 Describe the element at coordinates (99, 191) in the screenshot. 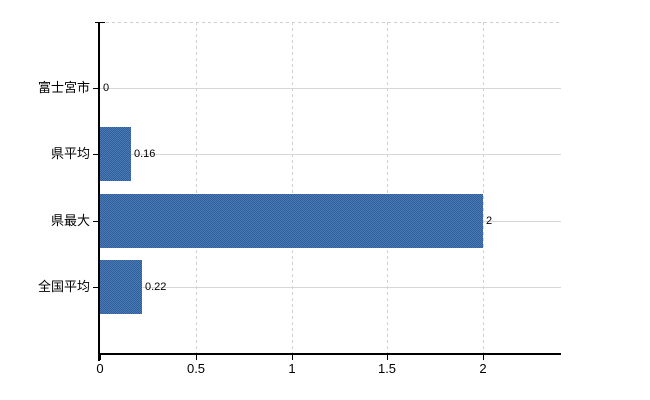

I see `y-axis-line` at that location.